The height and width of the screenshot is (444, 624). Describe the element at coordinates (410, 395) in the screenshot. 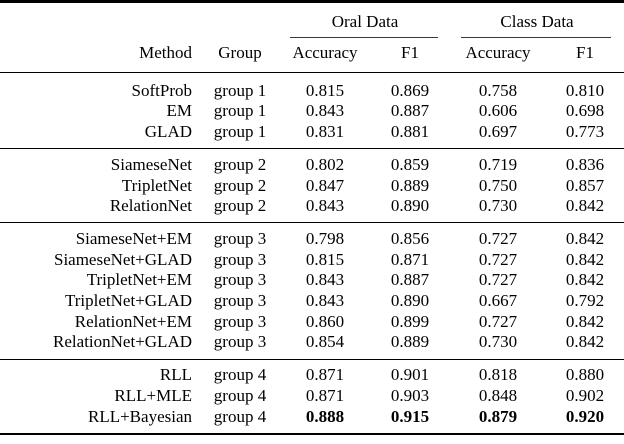

I see `oral-f1-cell: 0.903` at that location.